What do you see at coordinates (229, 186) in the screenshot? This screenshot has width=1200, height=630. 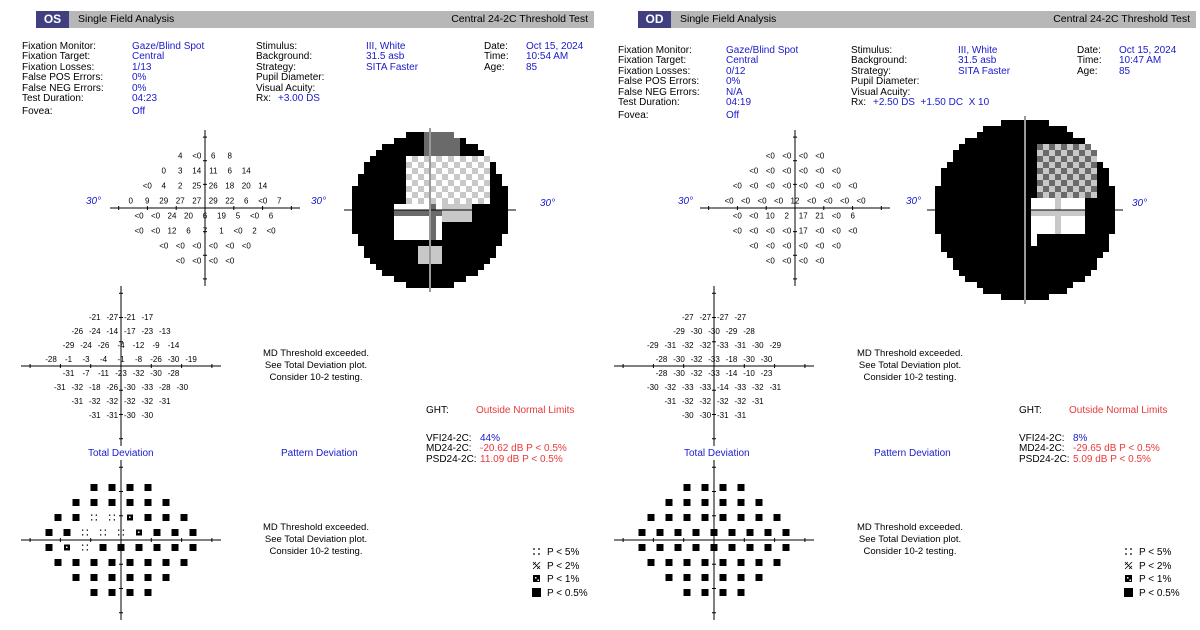 I see `threshold-value: 18` at bounding box center [229, 186].